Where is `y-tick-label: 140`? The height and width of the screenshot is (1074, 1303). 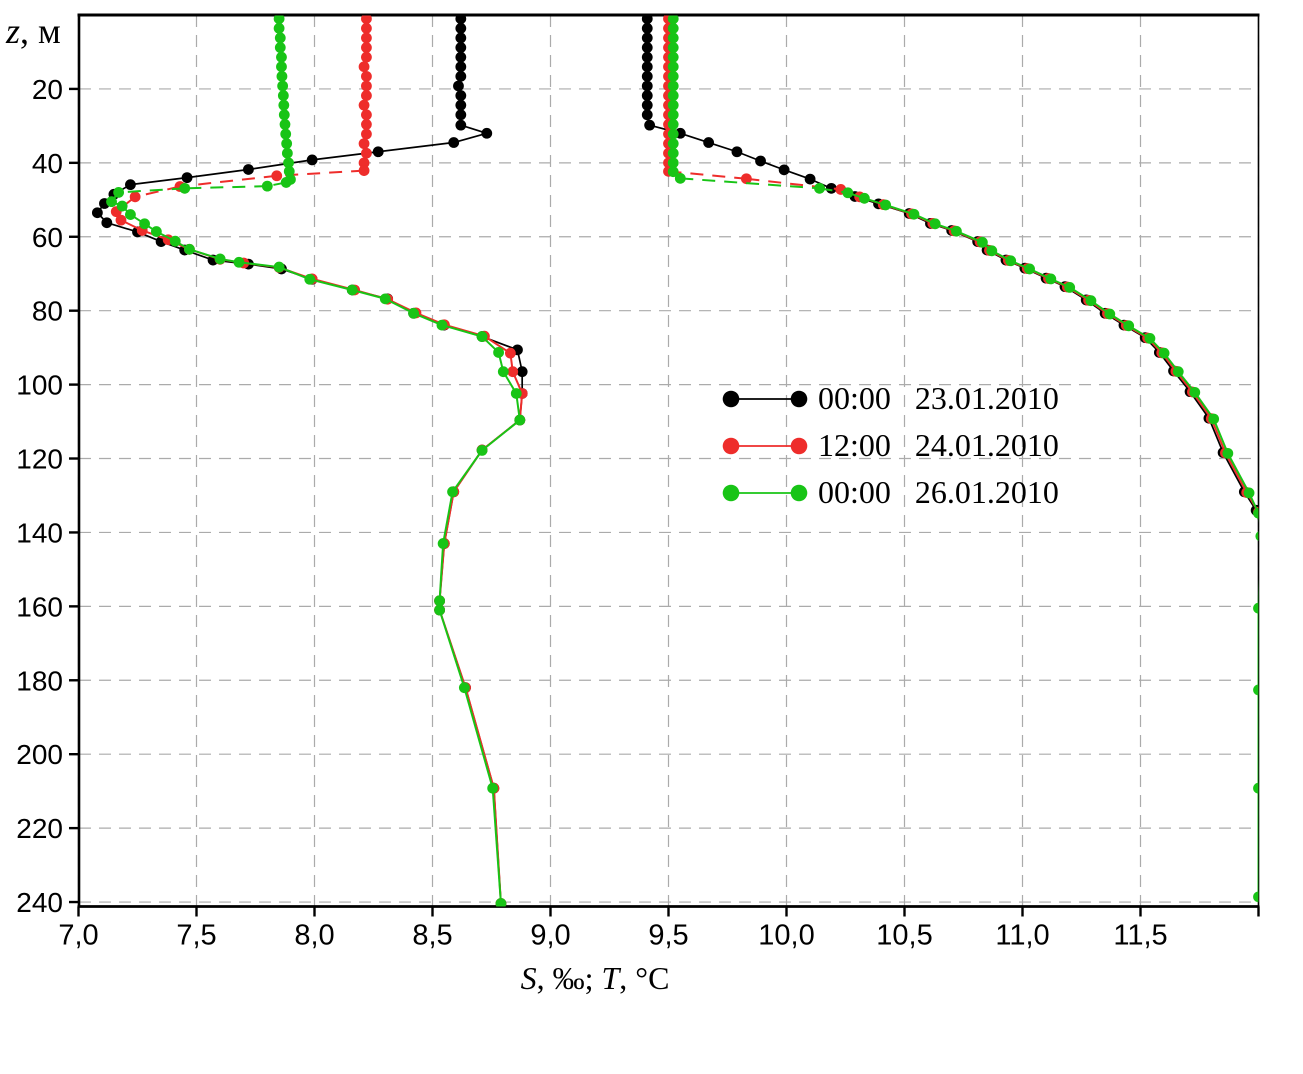
y-tick-label: 140 is located at coordinates (39, 532).